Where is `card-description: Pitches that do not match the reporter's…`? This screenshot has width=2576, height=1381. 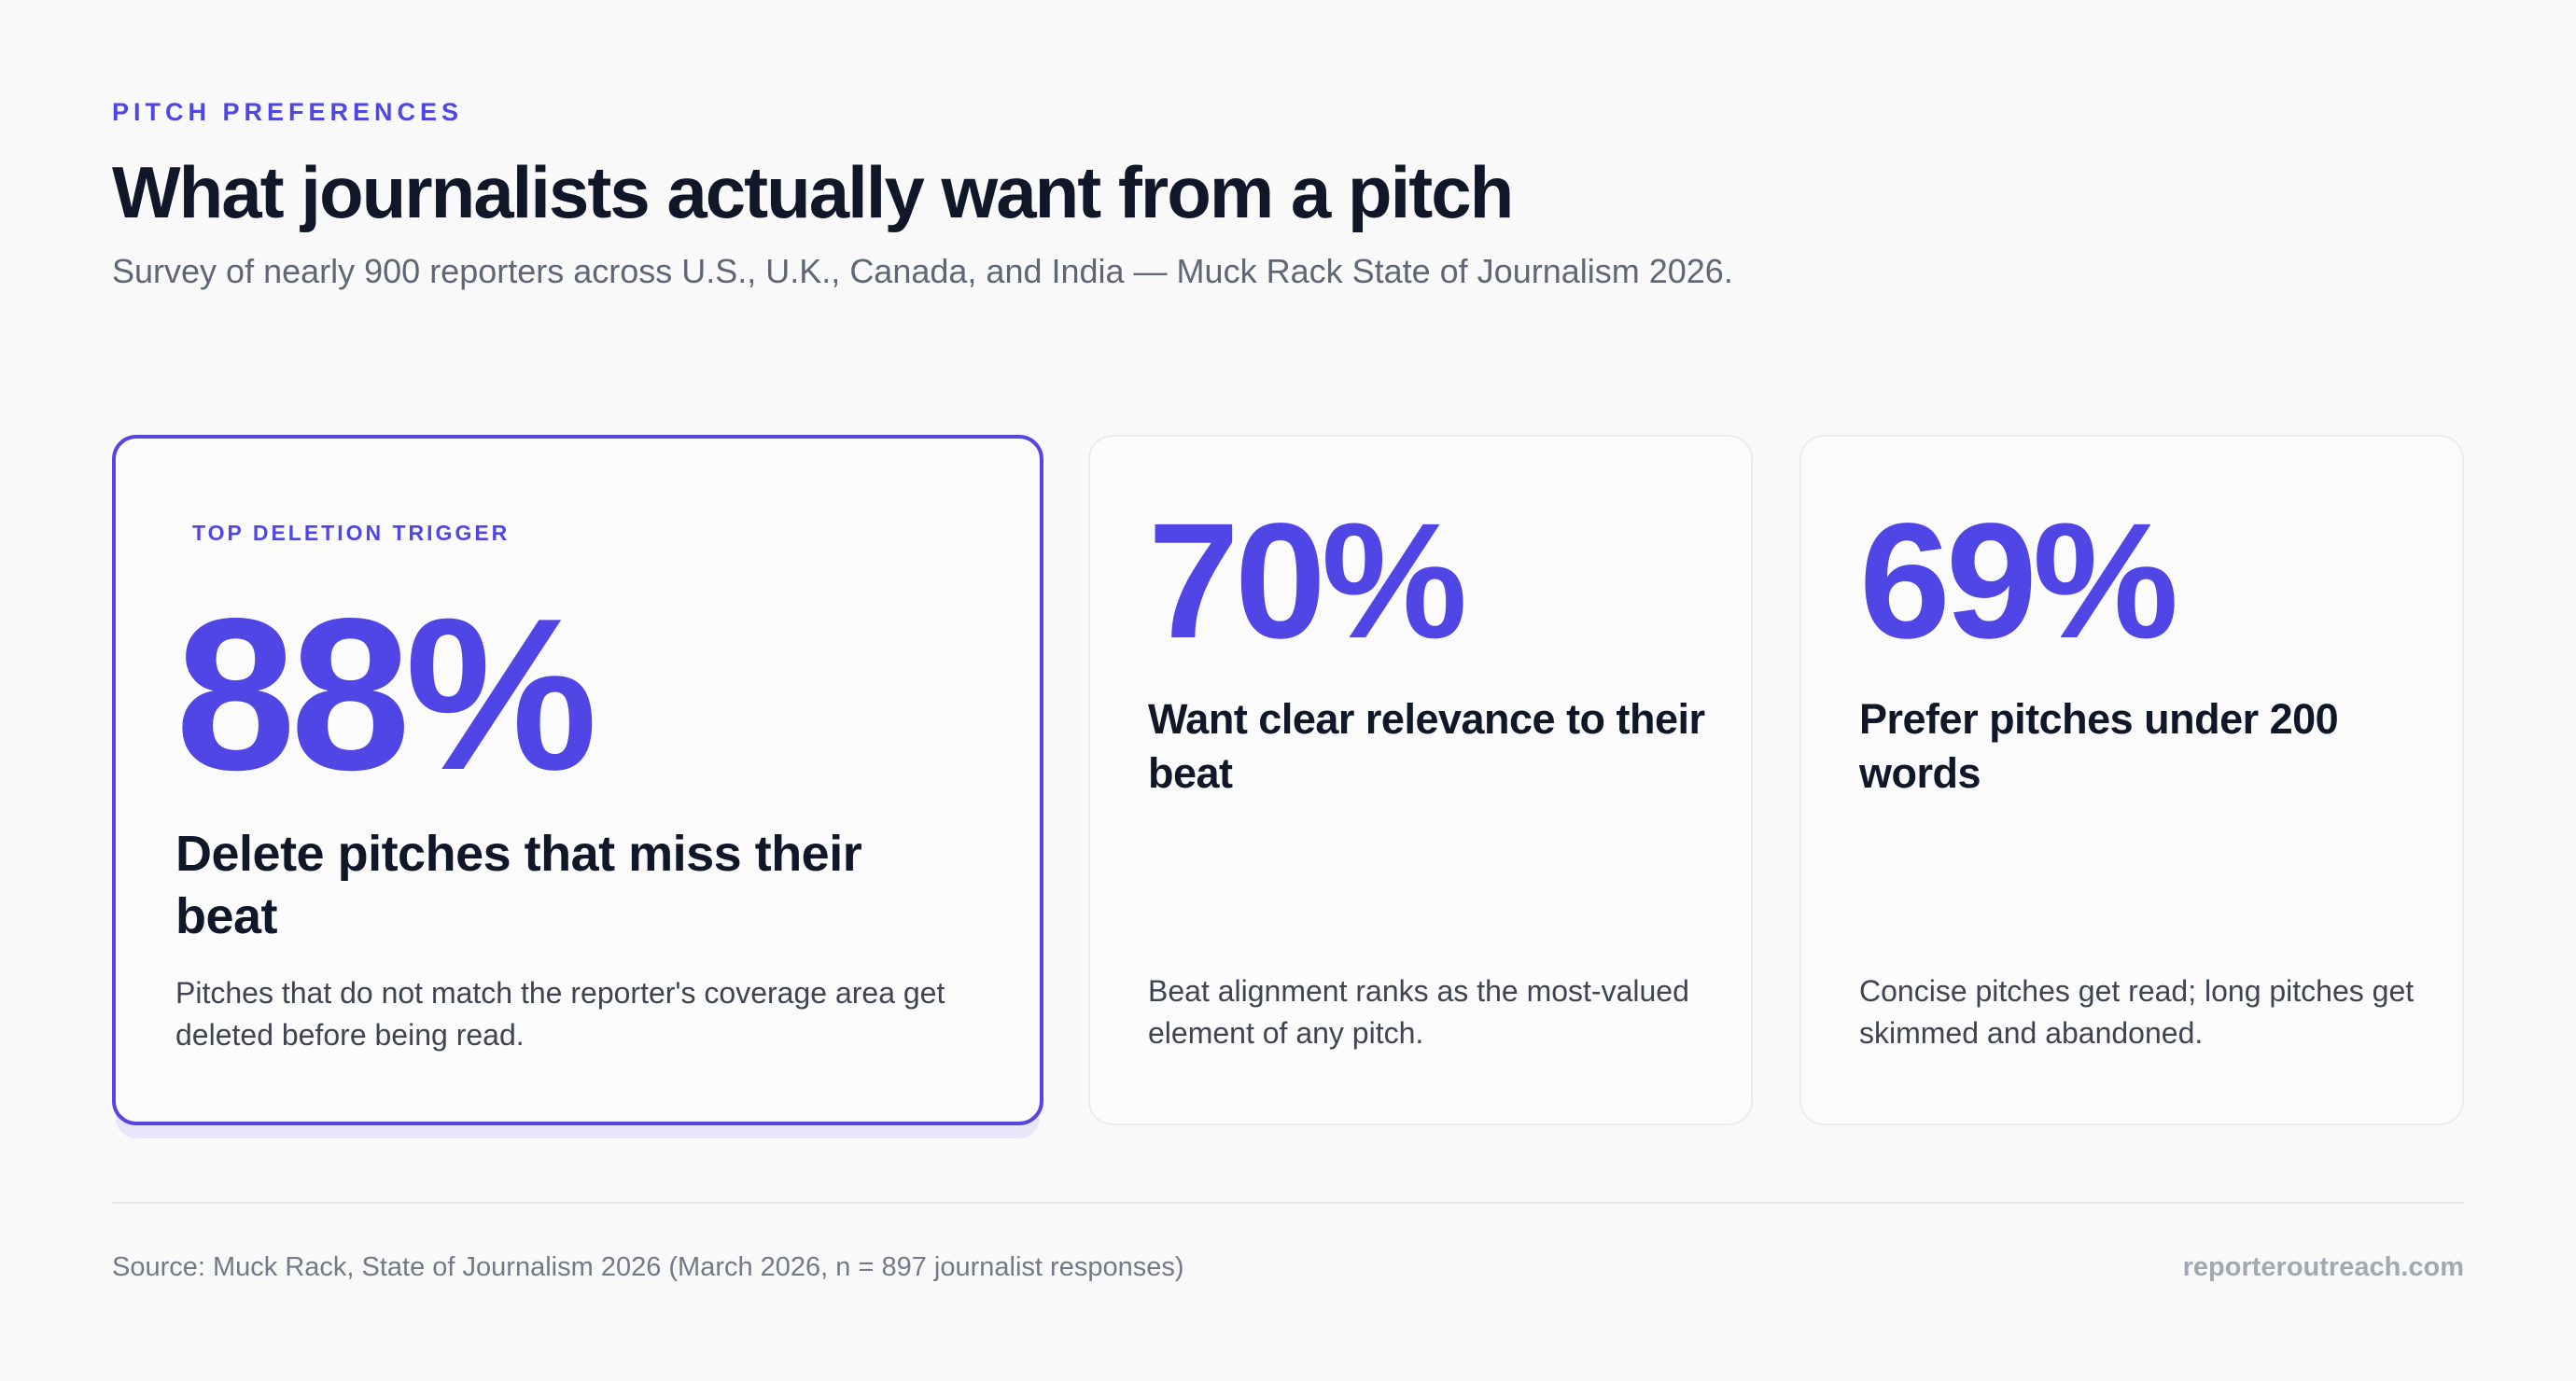 card-description: Pitches that do not match the reporter's… is located at coordinates (560, 1014).